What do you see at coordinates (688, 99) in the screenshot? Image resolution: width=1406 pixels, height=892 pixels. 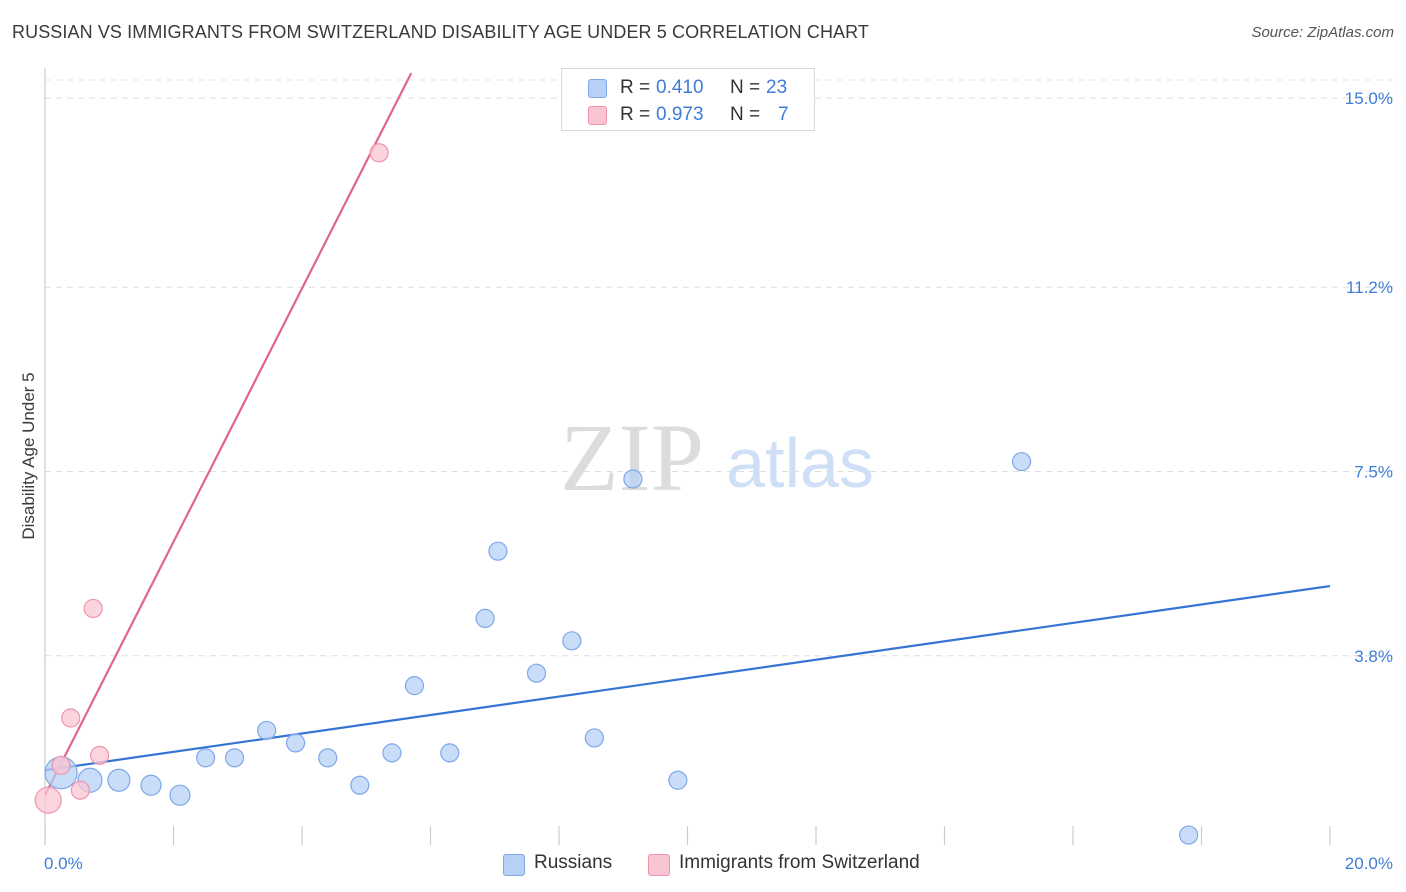 I see `correlation-legend: R = 0.410 N = 23 R = 0.973 N = 7` at bounding box center [688, 99].